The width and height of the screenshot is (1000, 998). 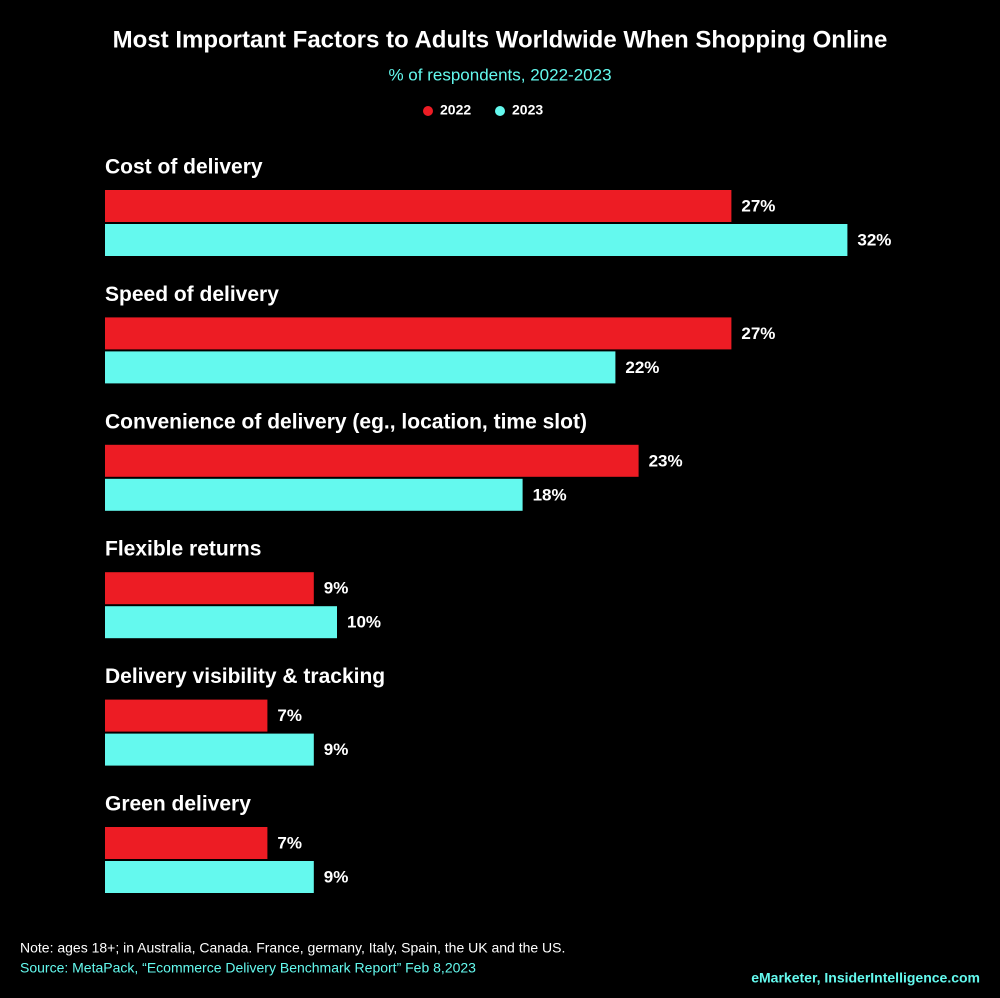 I want to click on category-label: Cost of delivery, so click(x=184, y=167).